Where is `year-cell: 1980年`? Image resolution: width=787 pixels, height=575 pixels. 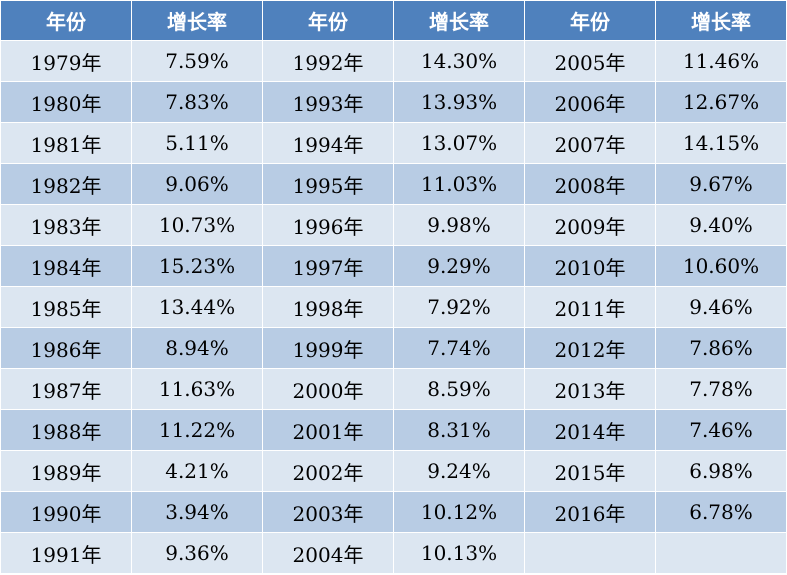 year-cell: 1980年 is located at coordinates (66, 102).